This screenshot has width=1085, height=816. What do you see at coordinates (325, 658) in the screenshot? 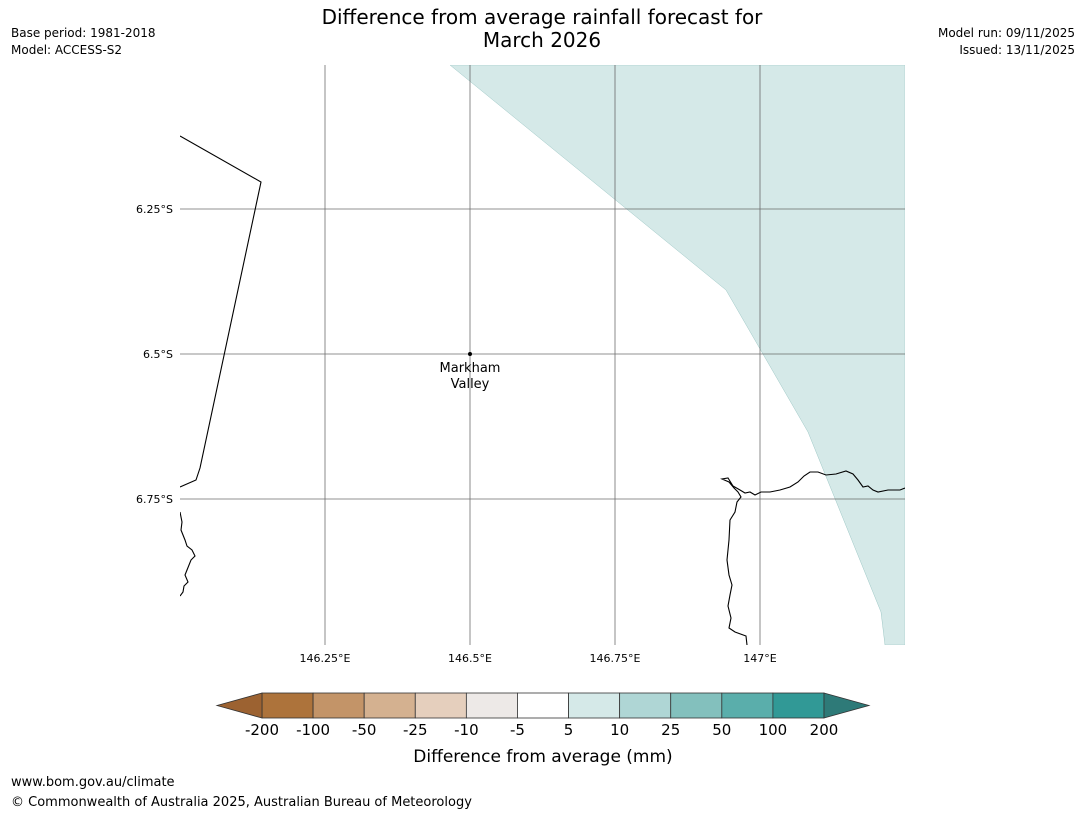
I see `lon-label: 146.25°E` at bounding box center [325, 658].